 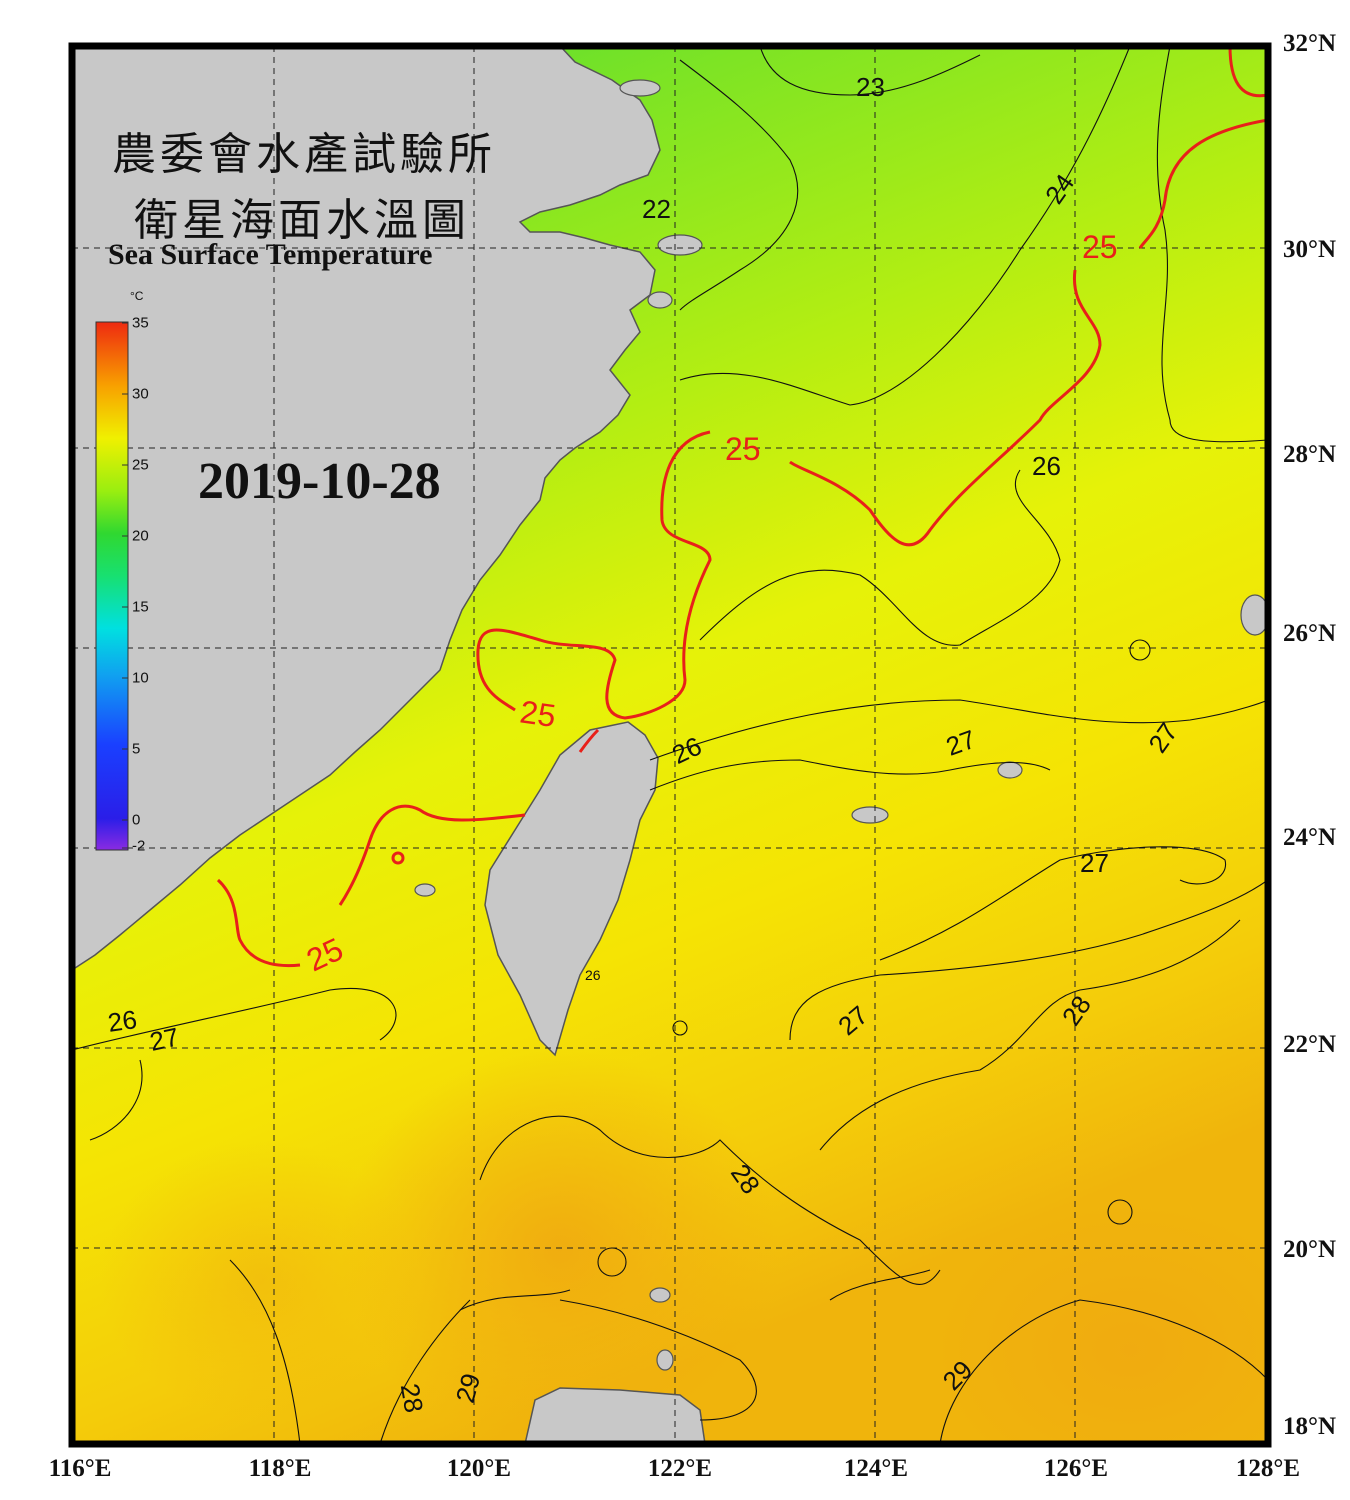 What do you see at coordinates (136, 749) in the screenshot?
I see `colorbar-tick-label: 5` at bounding box center [136, 749].